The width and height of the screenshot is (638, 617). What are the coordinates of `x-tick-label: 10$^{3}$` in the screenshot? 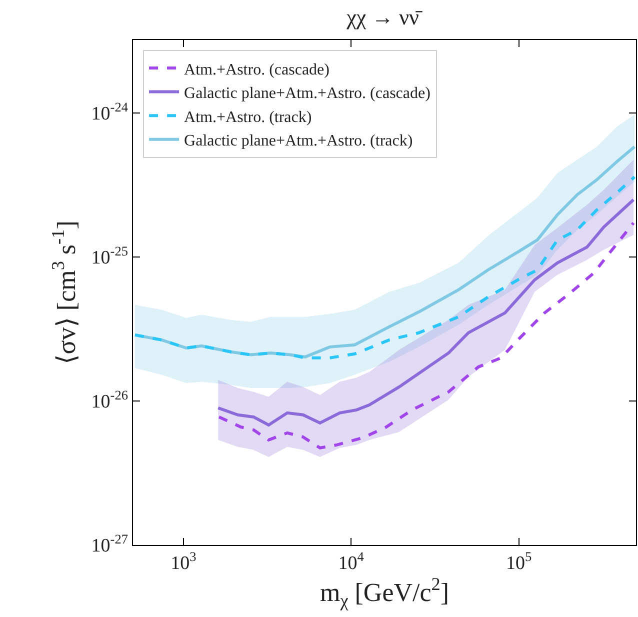 It's located at (183, 561).